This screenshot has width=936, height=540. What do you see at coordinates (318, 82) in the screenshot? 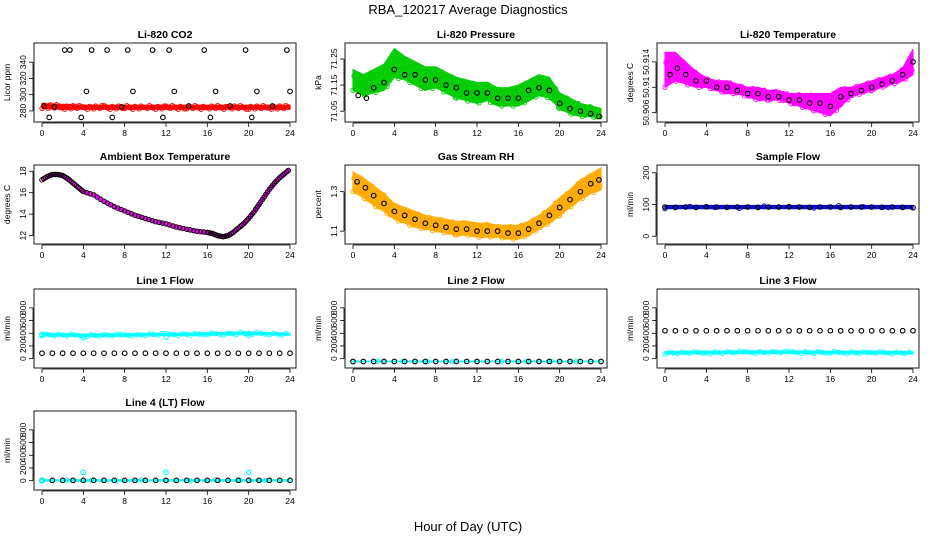
I see `y-axis-label: kPa` at bounding box center [318, 82].